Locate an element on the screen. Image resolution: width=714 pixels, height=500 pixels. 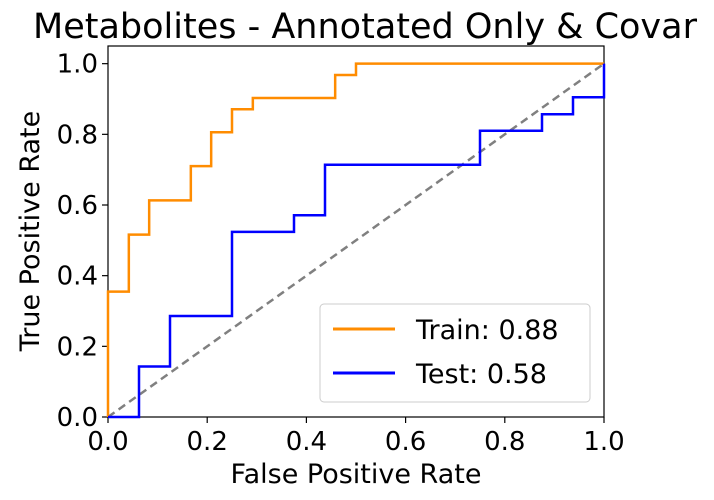
x-tick-label: 0.4 is located at coordinates (306, 442).